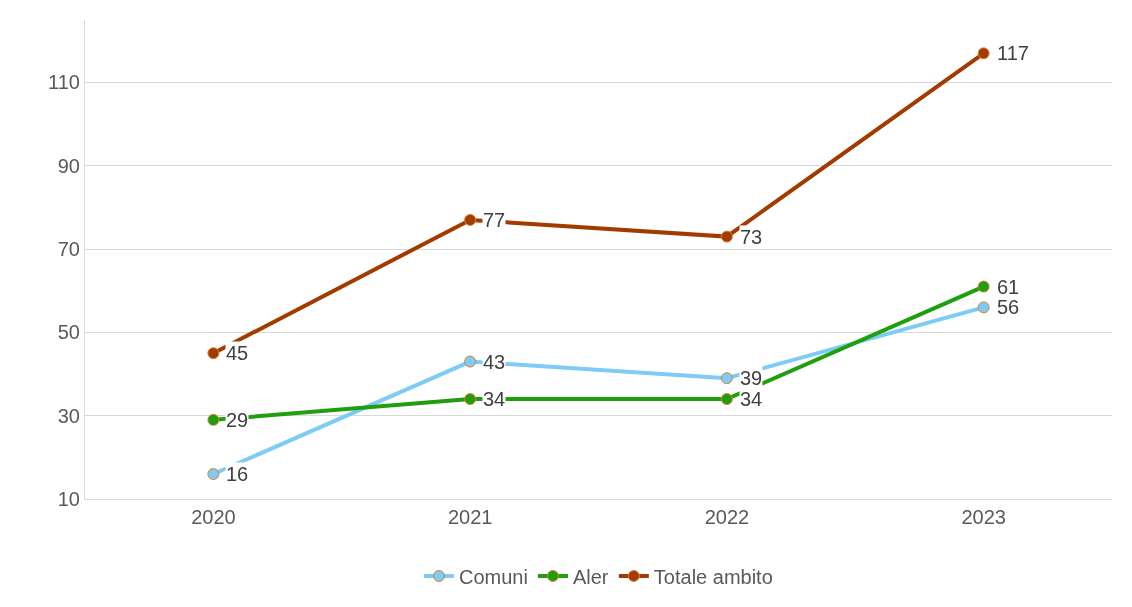  Describe the element at coordinates (68, 165) in the screenshot. I see `y-tick-label: 90` at that location.